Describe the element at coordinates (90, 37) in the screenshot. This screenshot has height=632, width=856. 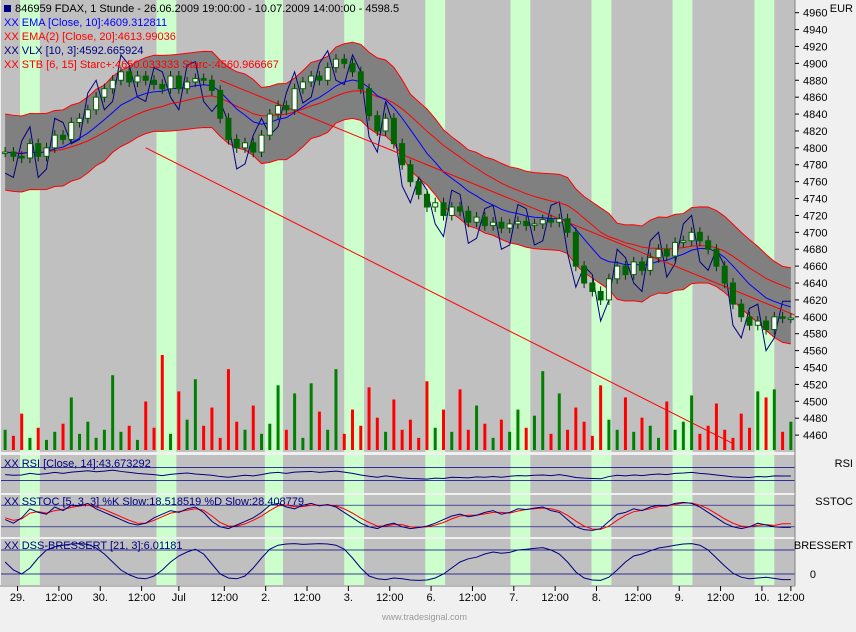
I see `legend-ema20: XX EMA(2) [Close, 20]:4613.99036` at that location.